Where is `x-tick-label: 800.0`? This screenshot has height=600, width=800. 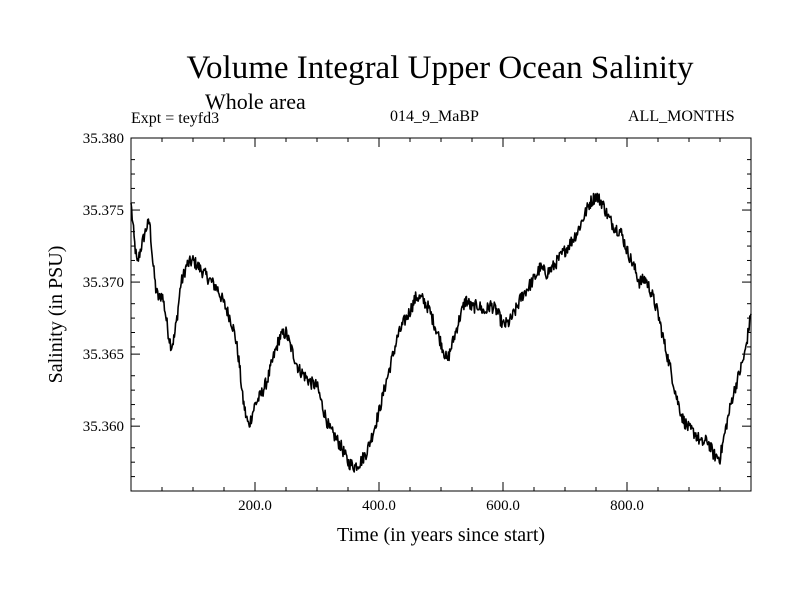 x-tick-label: 800.0 is located at coordinates (627, 506).